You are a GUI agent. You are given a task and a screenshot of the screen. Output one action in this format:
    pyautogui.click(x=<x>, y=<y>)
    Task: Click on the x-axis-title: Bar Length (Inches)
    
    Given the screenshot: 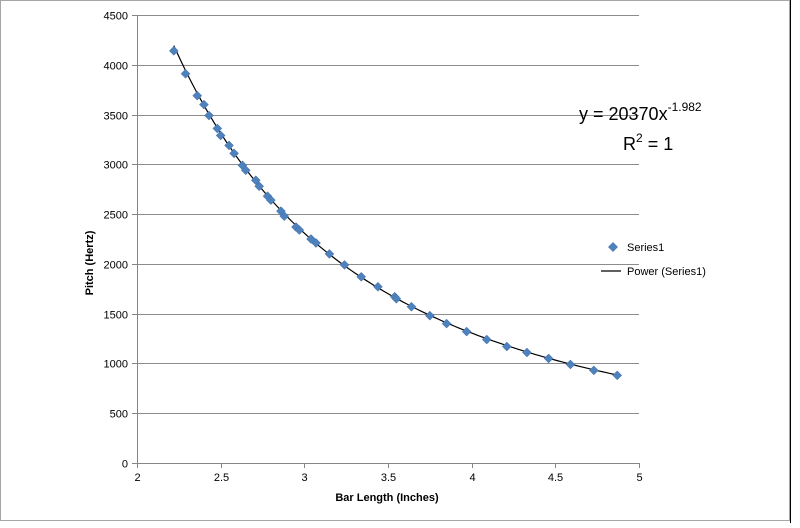 What is the action you would take?
    pyautogui.click(x=387, y=498)
    